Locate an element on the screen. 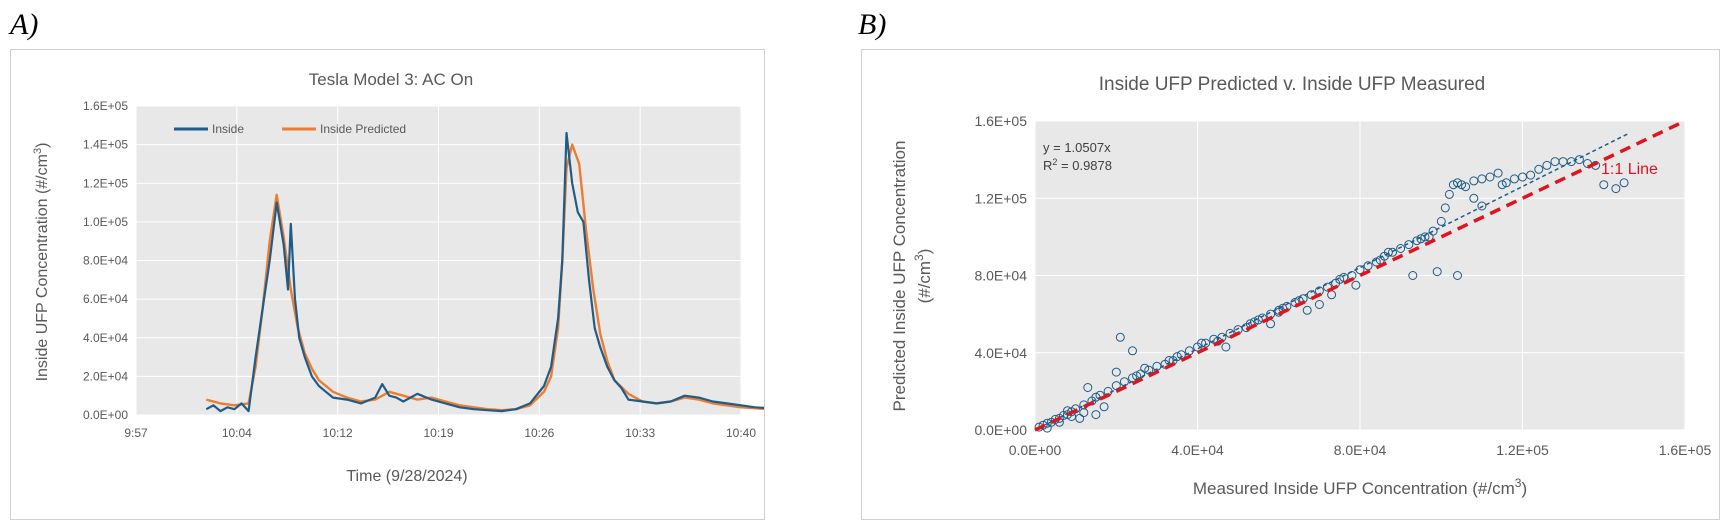 This screenshot has width=1728, height=531. chart-a-x-tick-label: 10:12 is located at coordinates (338, 433).